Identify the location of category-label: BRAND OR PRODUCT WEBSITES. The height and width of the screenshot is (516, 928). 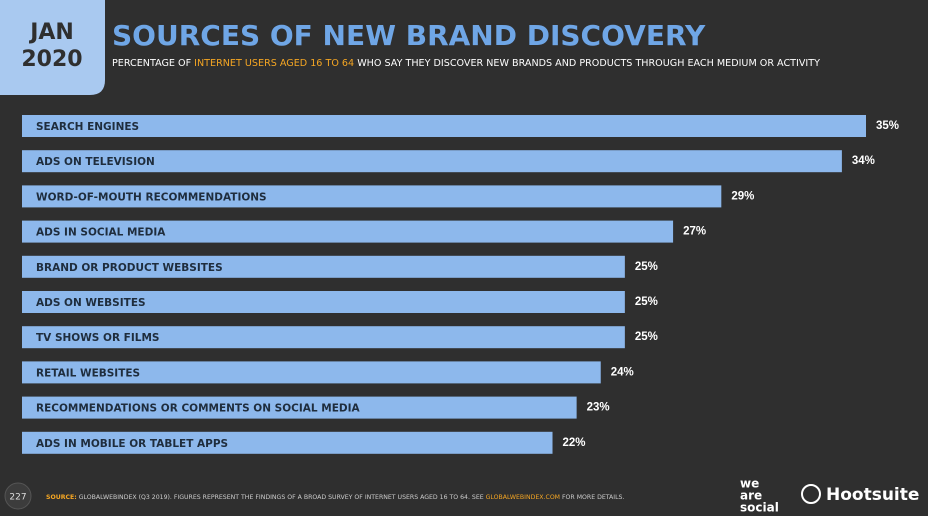
(129, 268).